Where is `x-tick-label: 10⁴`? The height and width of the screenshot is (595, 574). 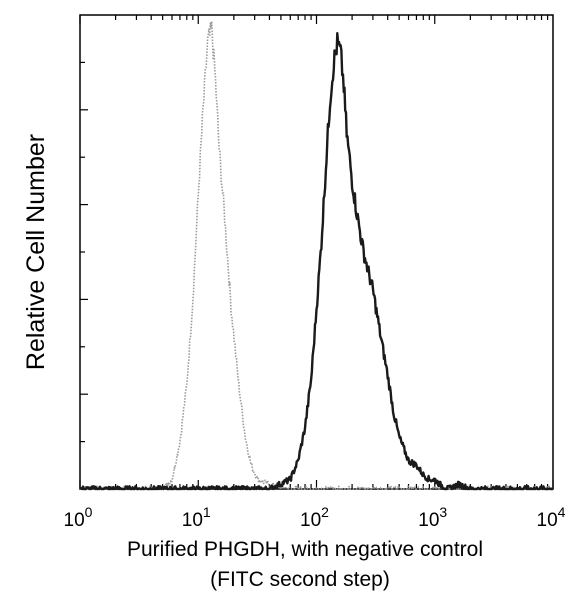
x-tick-label: 10⁴ is located at coordinates (551, 517).